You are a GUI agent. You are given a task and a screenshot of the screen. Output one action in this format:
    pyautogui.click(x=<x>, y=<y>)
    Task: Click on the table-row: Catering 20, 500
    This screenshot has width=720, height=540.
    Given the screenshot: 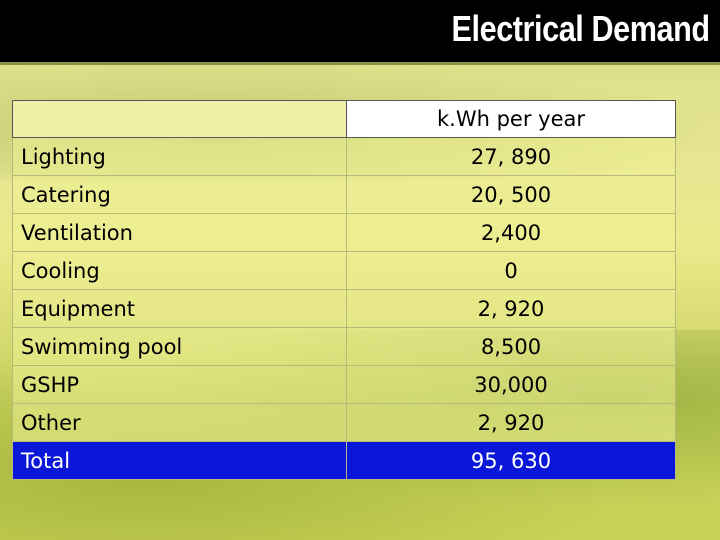 What is the action you would take?
    pyautogui.click(x=344, y=194)
    